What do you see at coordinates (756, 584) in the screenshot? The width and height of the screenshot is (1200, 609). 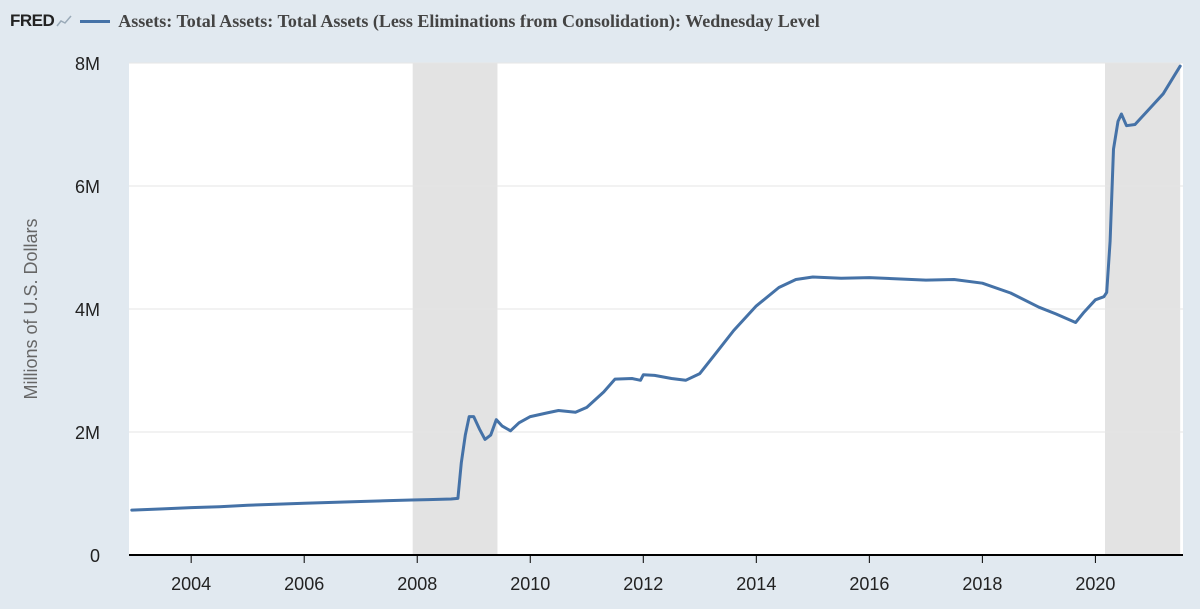 I see `x-tick-label: 2014` at bounding box center [756, 584].